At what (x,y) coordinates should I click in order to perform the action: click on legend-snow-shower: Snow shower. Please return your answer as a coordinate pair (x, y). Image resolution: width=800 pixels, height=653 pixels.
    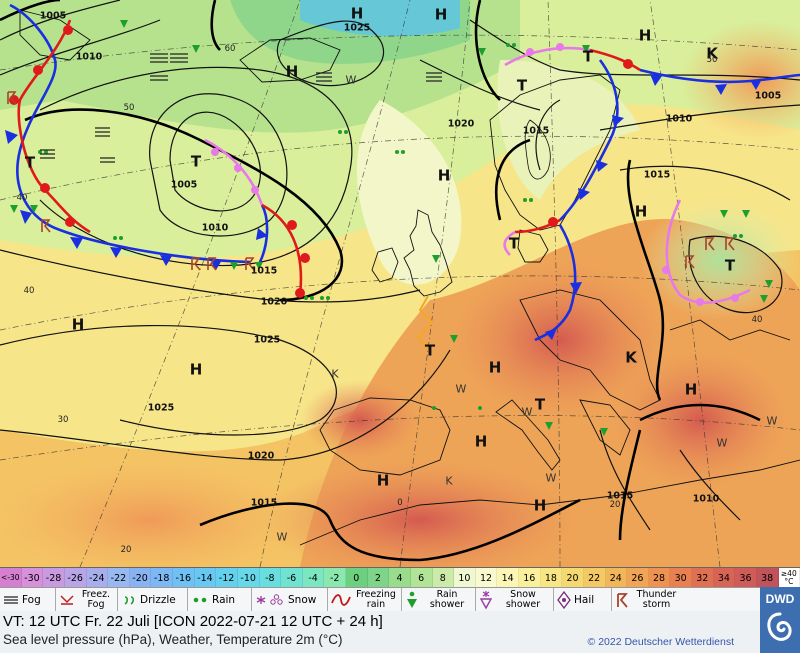
    Looking at the image, I should click on (515, 600).